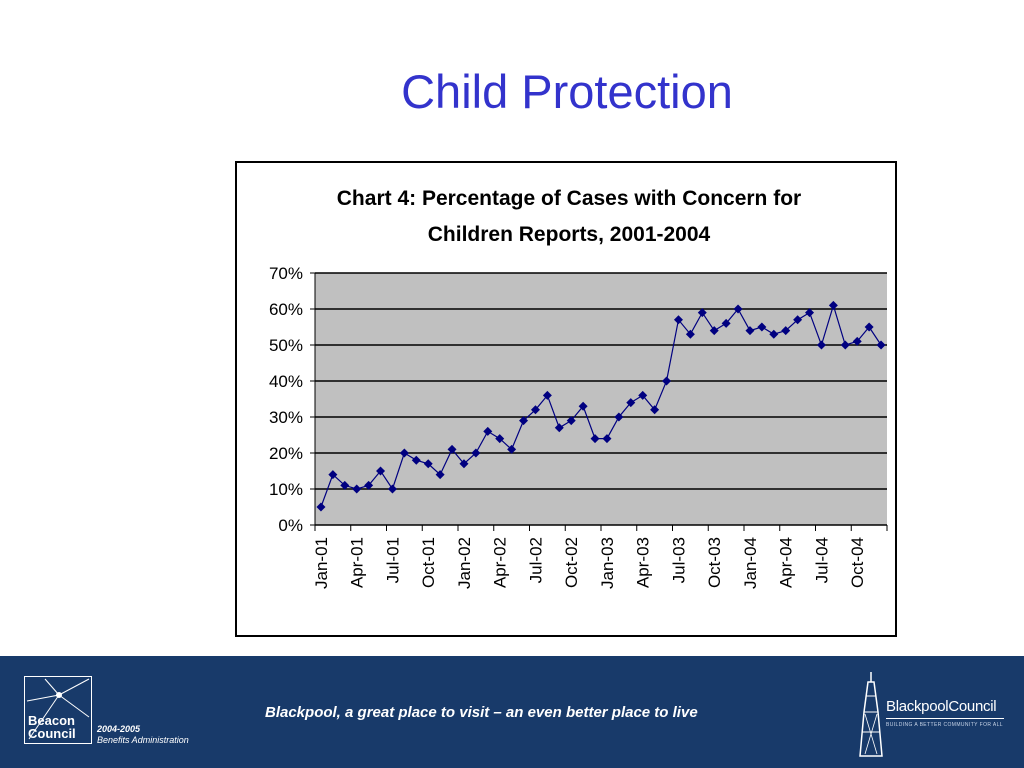 Image resolution: width=1024 pixels, height=768 pixels. Describe the element at coordinates (286, 417) in the screenshot. I see `y-tick-label: 30%` at that location.